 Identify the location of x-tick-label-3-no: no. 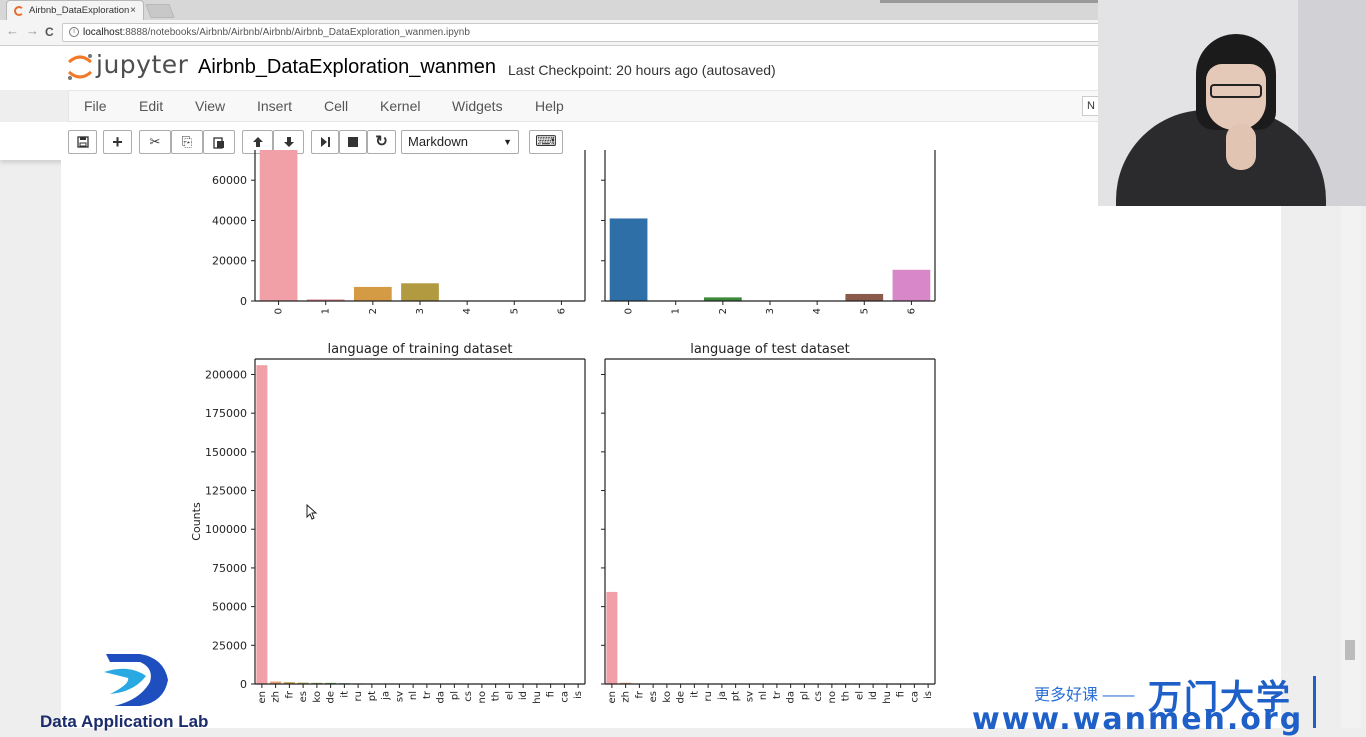
(832, 697).